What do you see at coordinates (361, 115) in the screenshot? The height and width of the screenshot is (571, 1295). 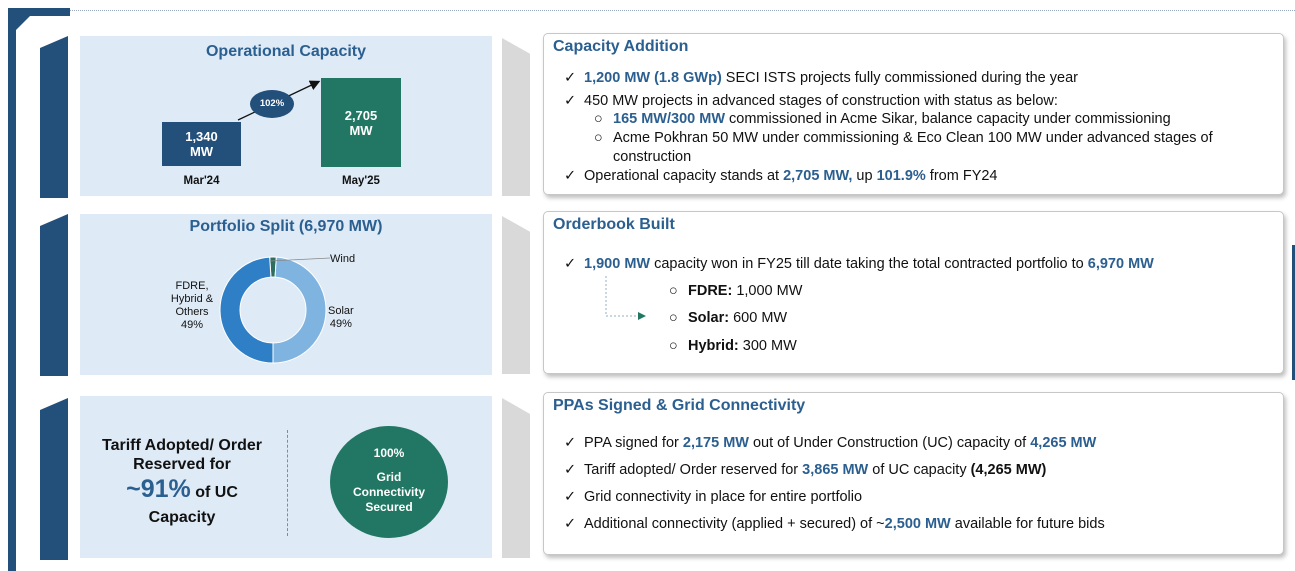 I see `bar-may25-value: 2,705` at bounding box center [361, 115].